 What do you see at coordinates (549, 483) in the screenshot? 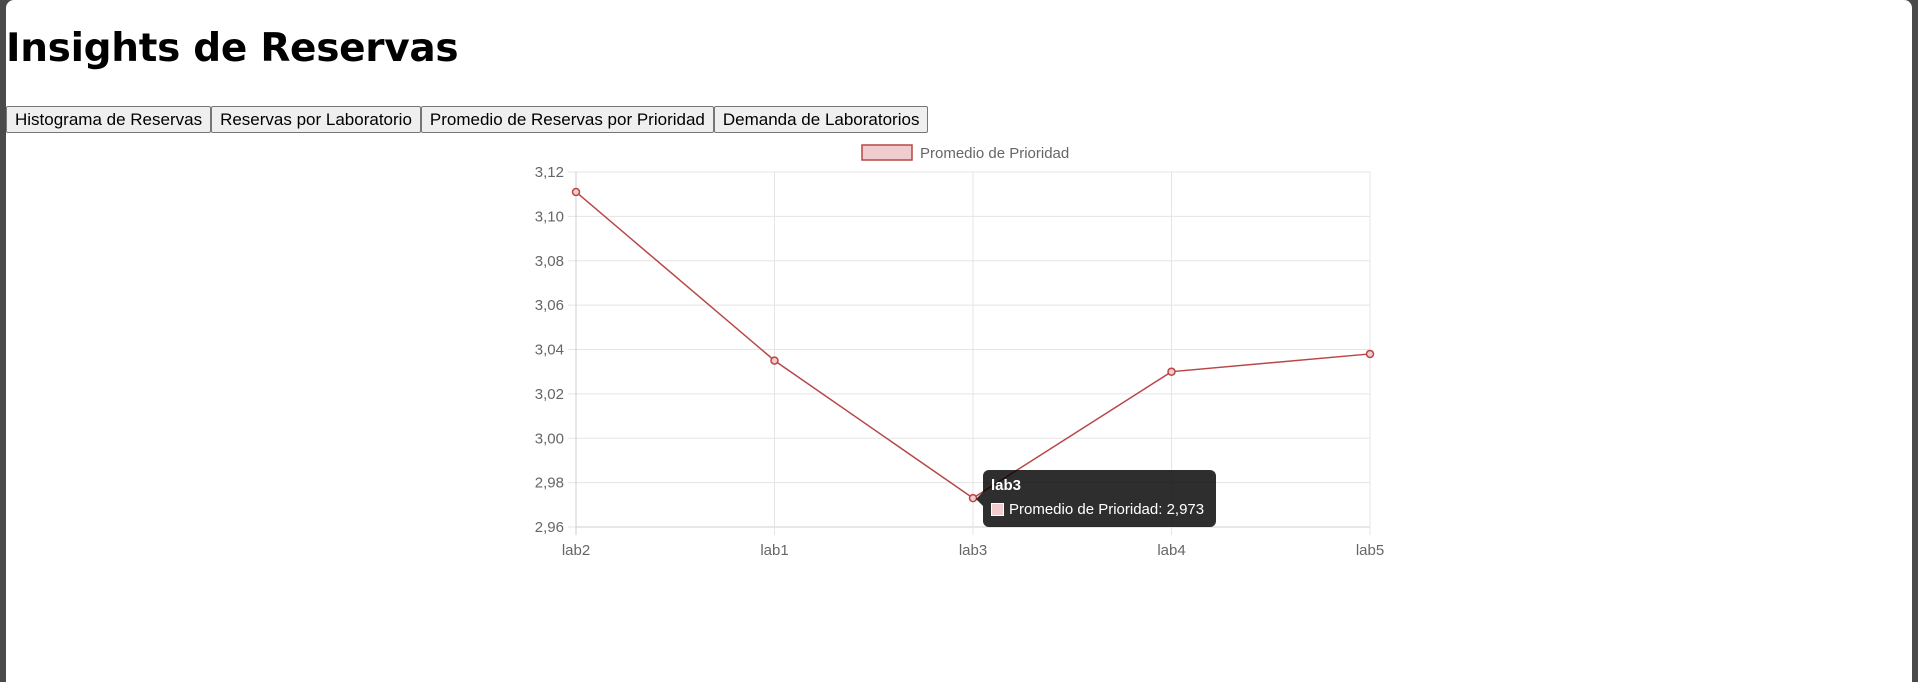
I see `y-tick-label: 2,98` at bounding box center [549, 483].